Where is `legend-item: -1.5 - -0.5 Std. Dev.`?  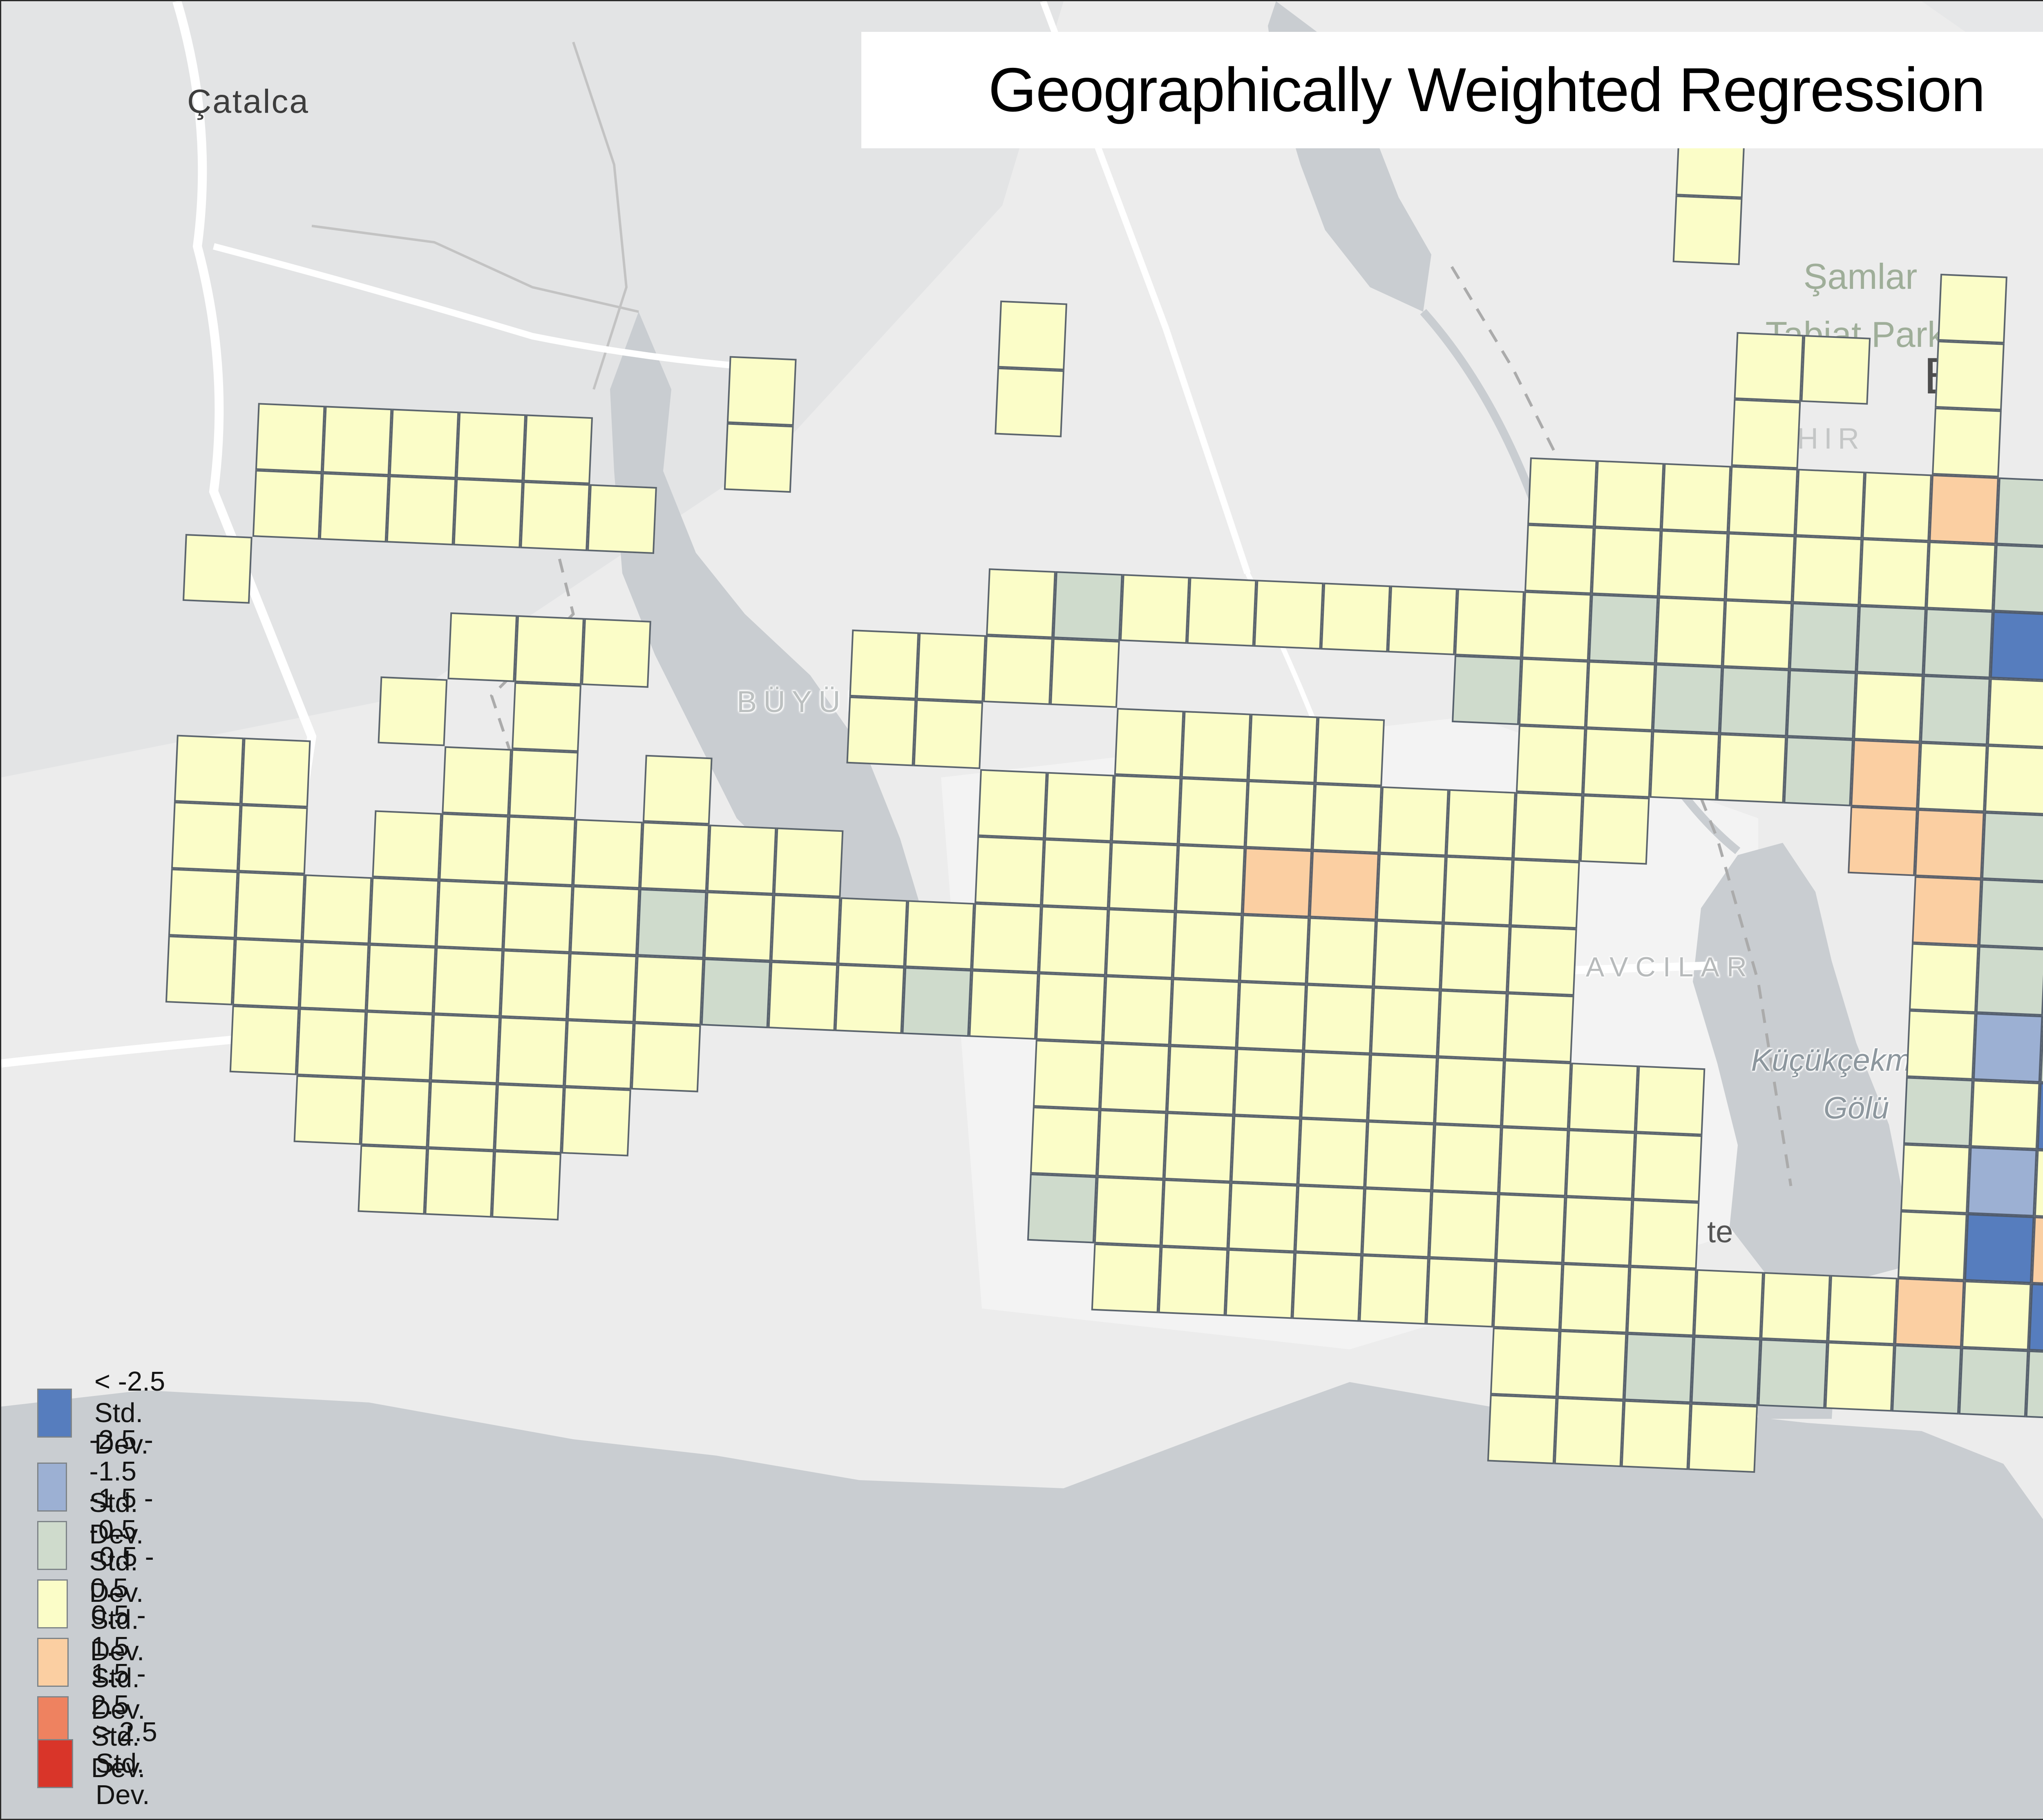
legend-item: -1.5 - -0.5 Std. Dev. is located at coordinates (111, 1545).